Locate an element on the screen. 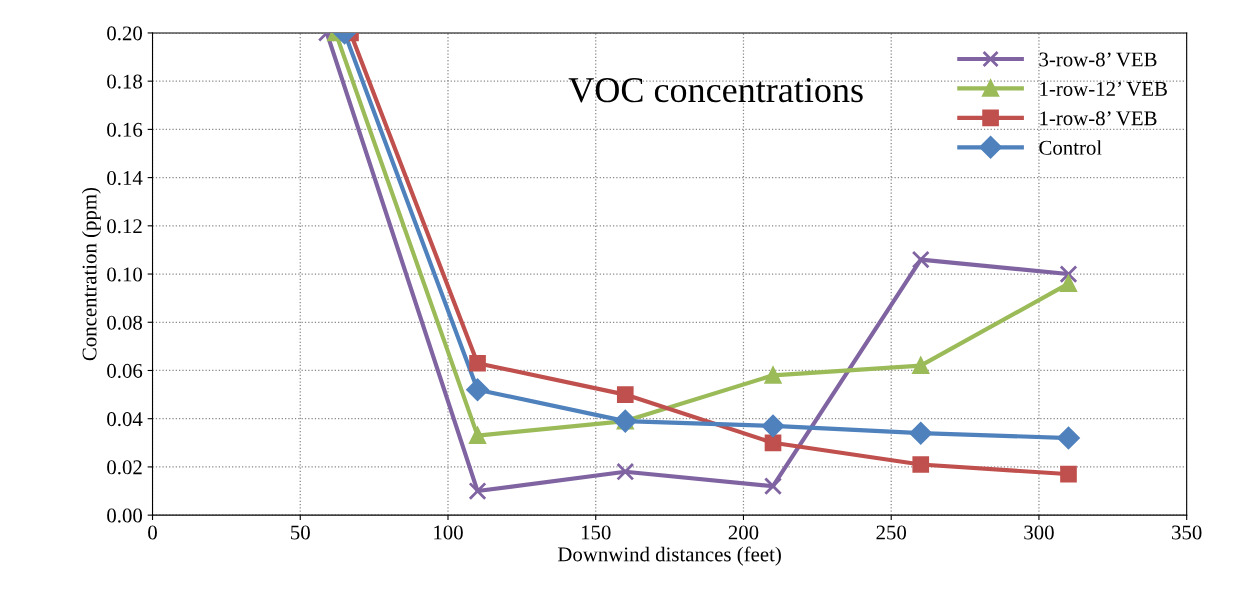 Image resolution: width=1240 pixels, height=599 pixels. y-tick-label: 0.04 is located at coordinates (125, 419).